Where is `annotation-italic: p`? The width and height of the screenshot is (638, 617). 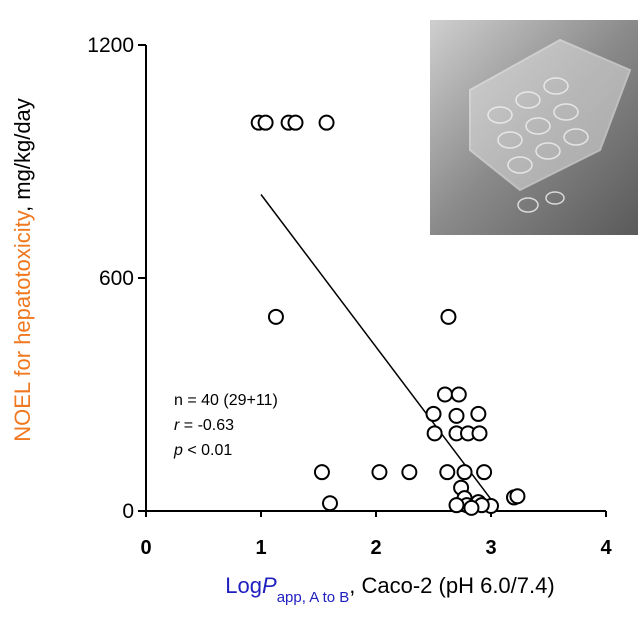 annotation-italic: p is located at coordinates (178, 450).